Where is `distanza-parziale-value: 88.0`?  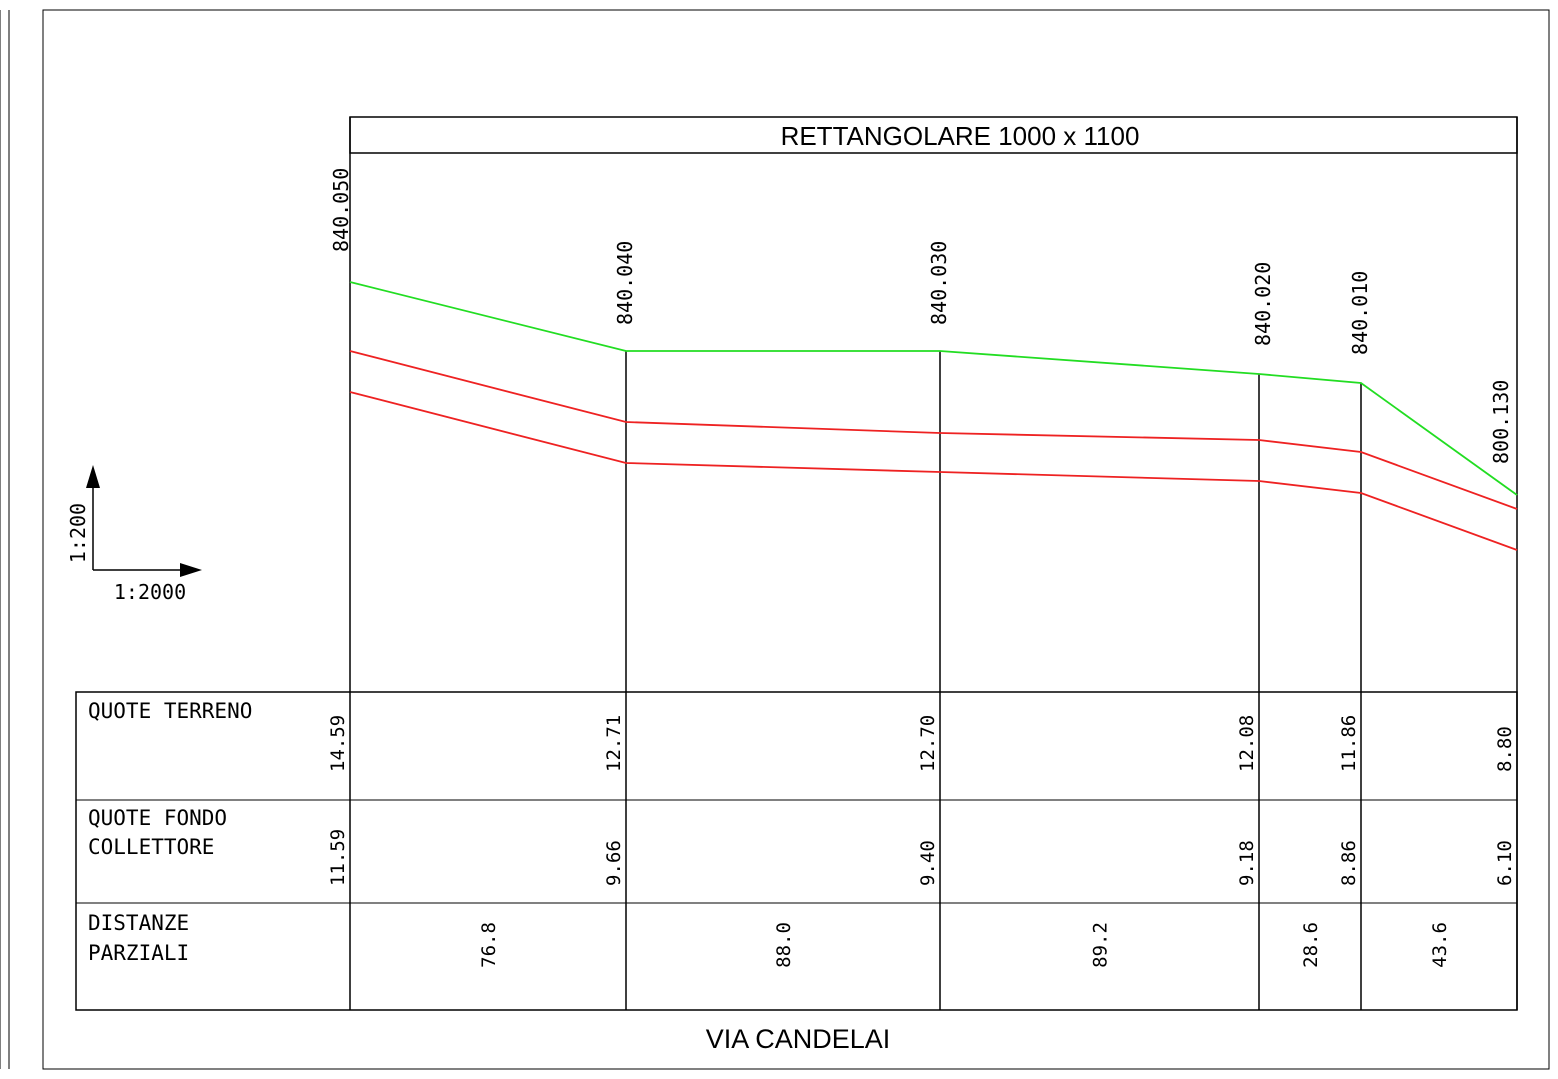 distanza-parziale-value: 88.0 is located at coordinates (784, 945).